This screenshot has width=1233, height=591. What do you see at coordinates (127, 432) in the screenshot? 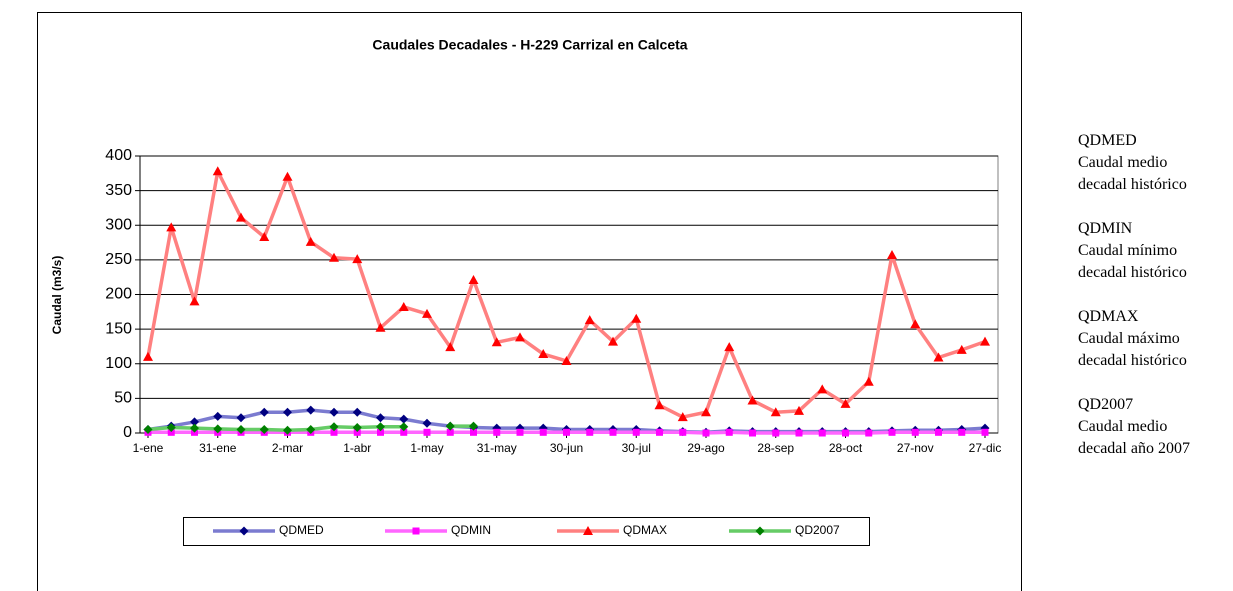
I see `y-tick-label: 0` at bounding box center [127, 432].